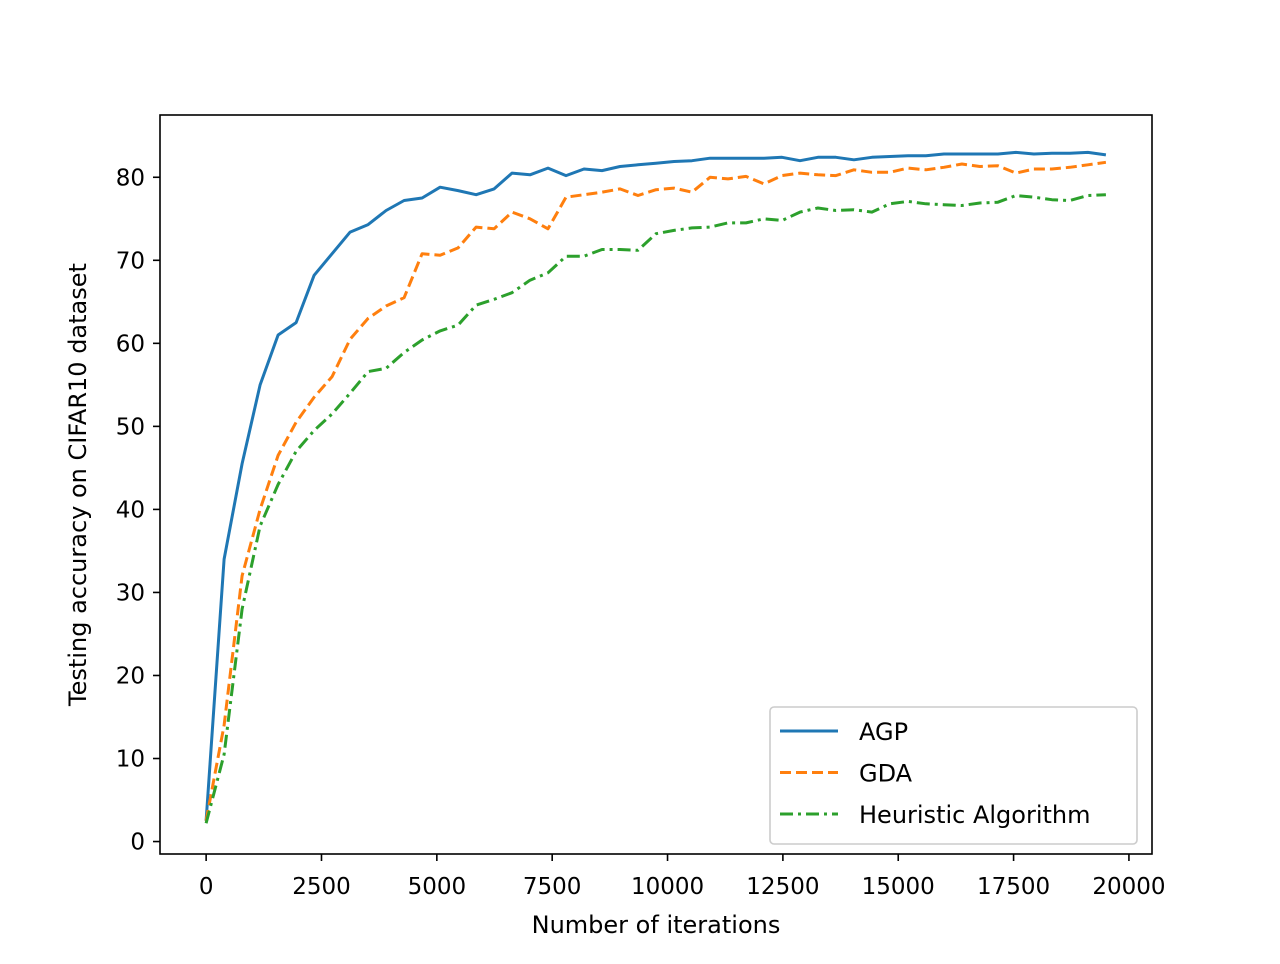 The image size is (1280, 964). I want to click on x-tick-label: 17500, so click(1013, 887).